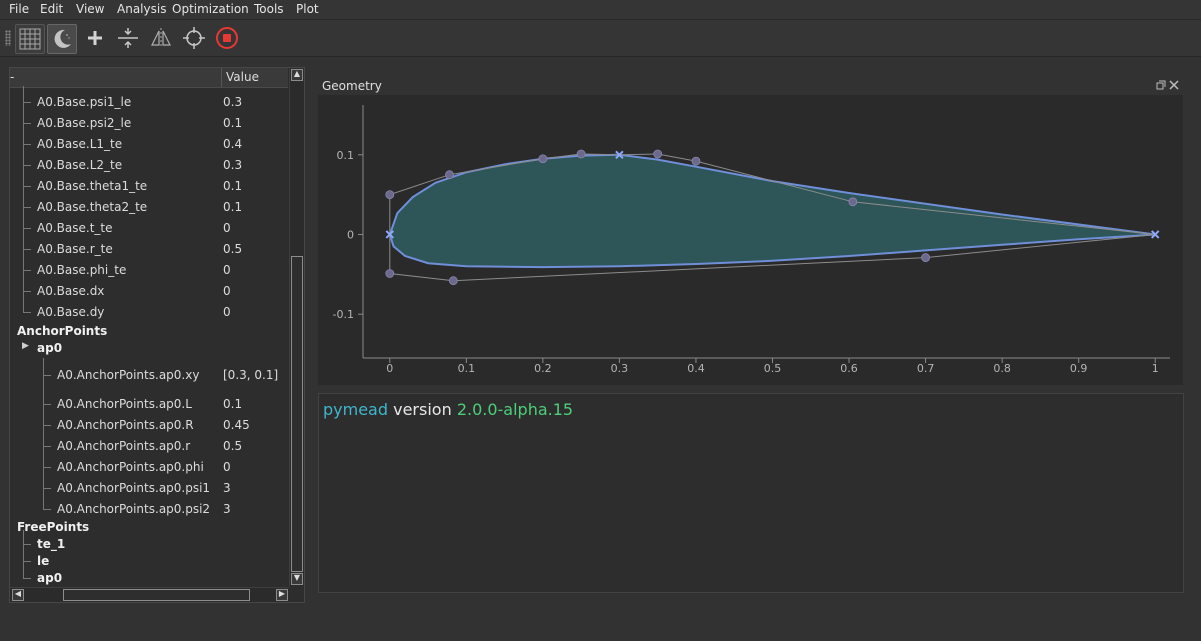 The height and width of the screenshot is (641, 1201). What do you see at coordinates (236, 425) in the screenshot?
I see `tree-param-value: 0.45` at bounding box center [236, 425].